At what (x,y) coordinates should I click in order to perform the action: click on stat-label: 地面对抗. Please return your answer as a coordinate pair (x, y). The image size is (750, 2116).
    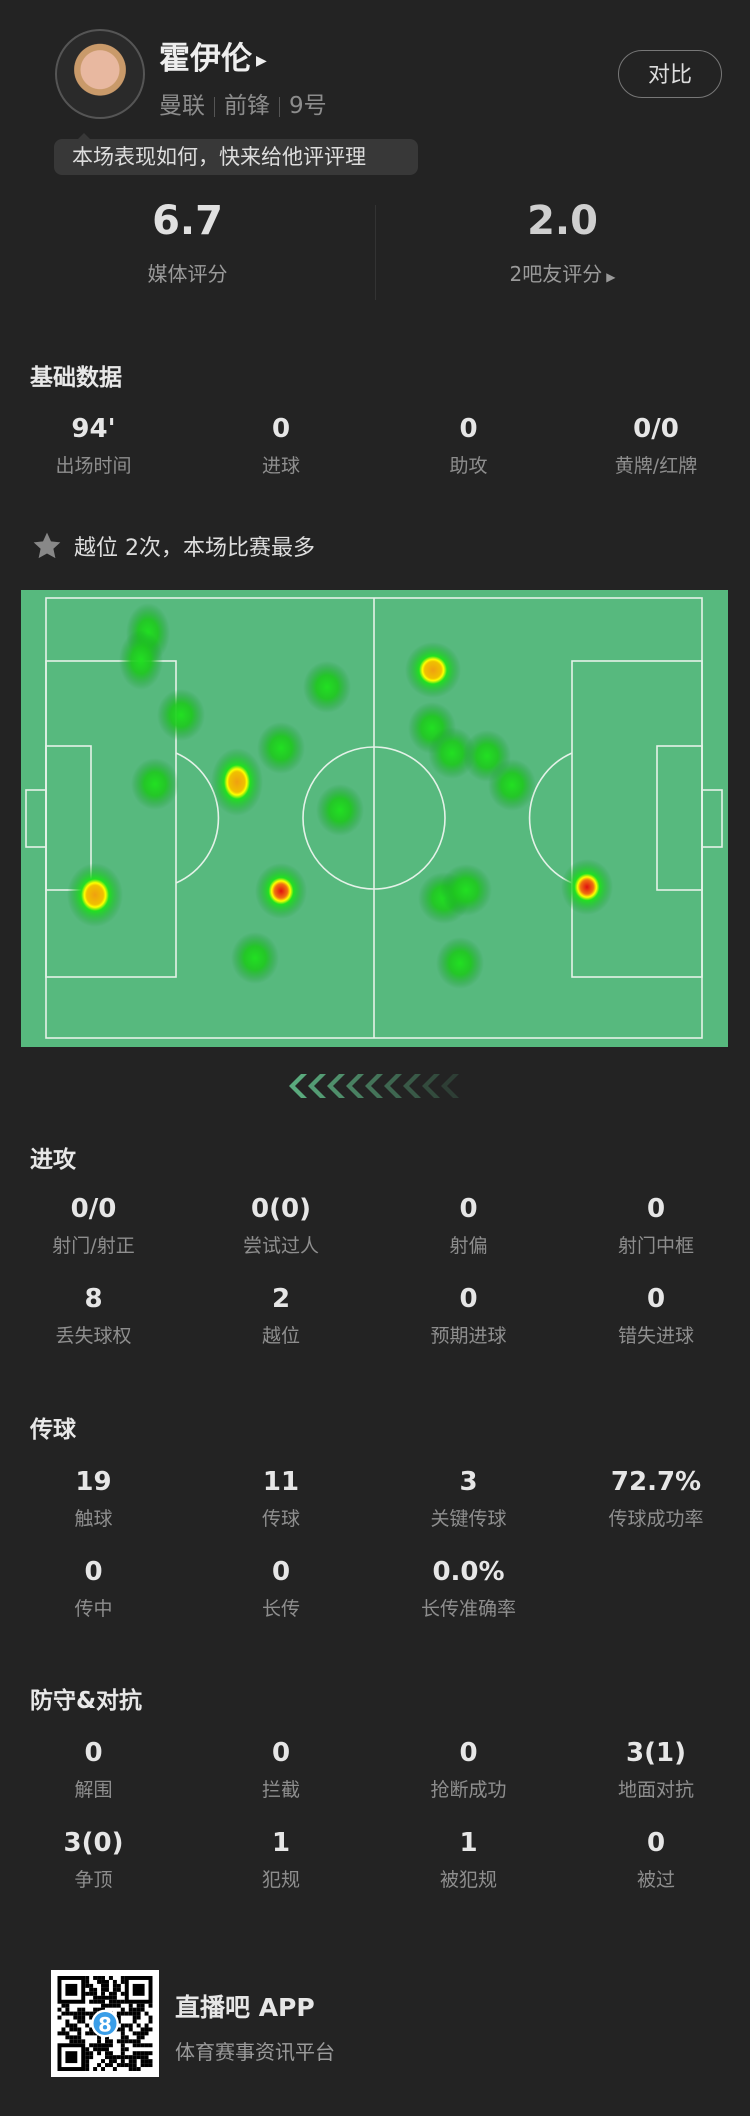
    Looking at the image, I should click on (655, 1790).